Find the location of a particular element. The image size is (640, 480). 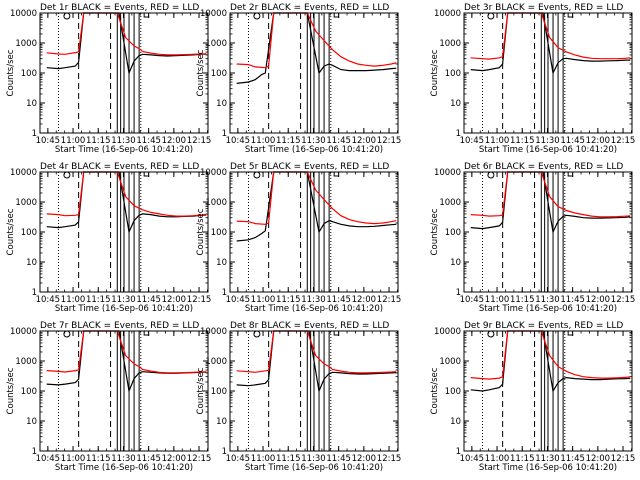

chart-title: Det 4r BLACK = Events, RED = LLD is located at coordinates (119, 167).